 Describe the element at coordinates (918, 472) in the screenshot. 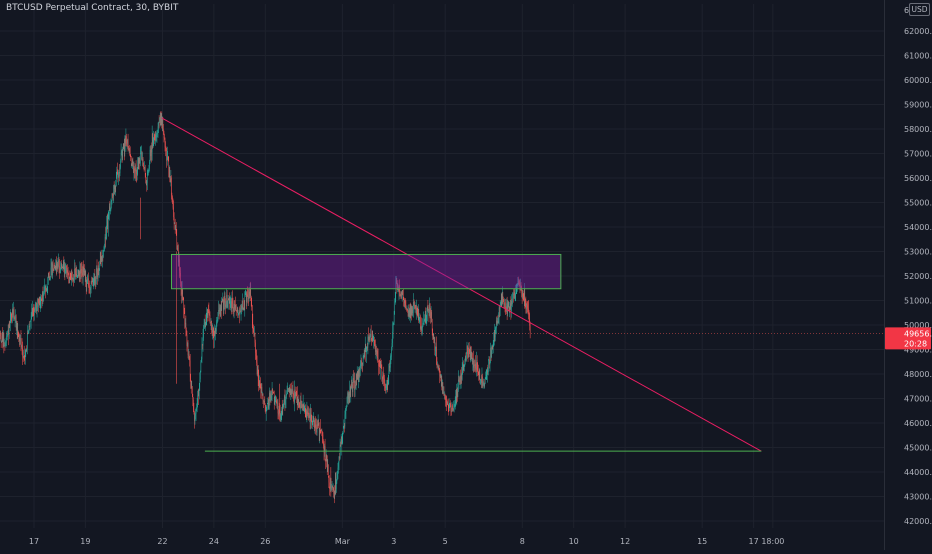

I see `price-tick-label: 44000.0` at that location.